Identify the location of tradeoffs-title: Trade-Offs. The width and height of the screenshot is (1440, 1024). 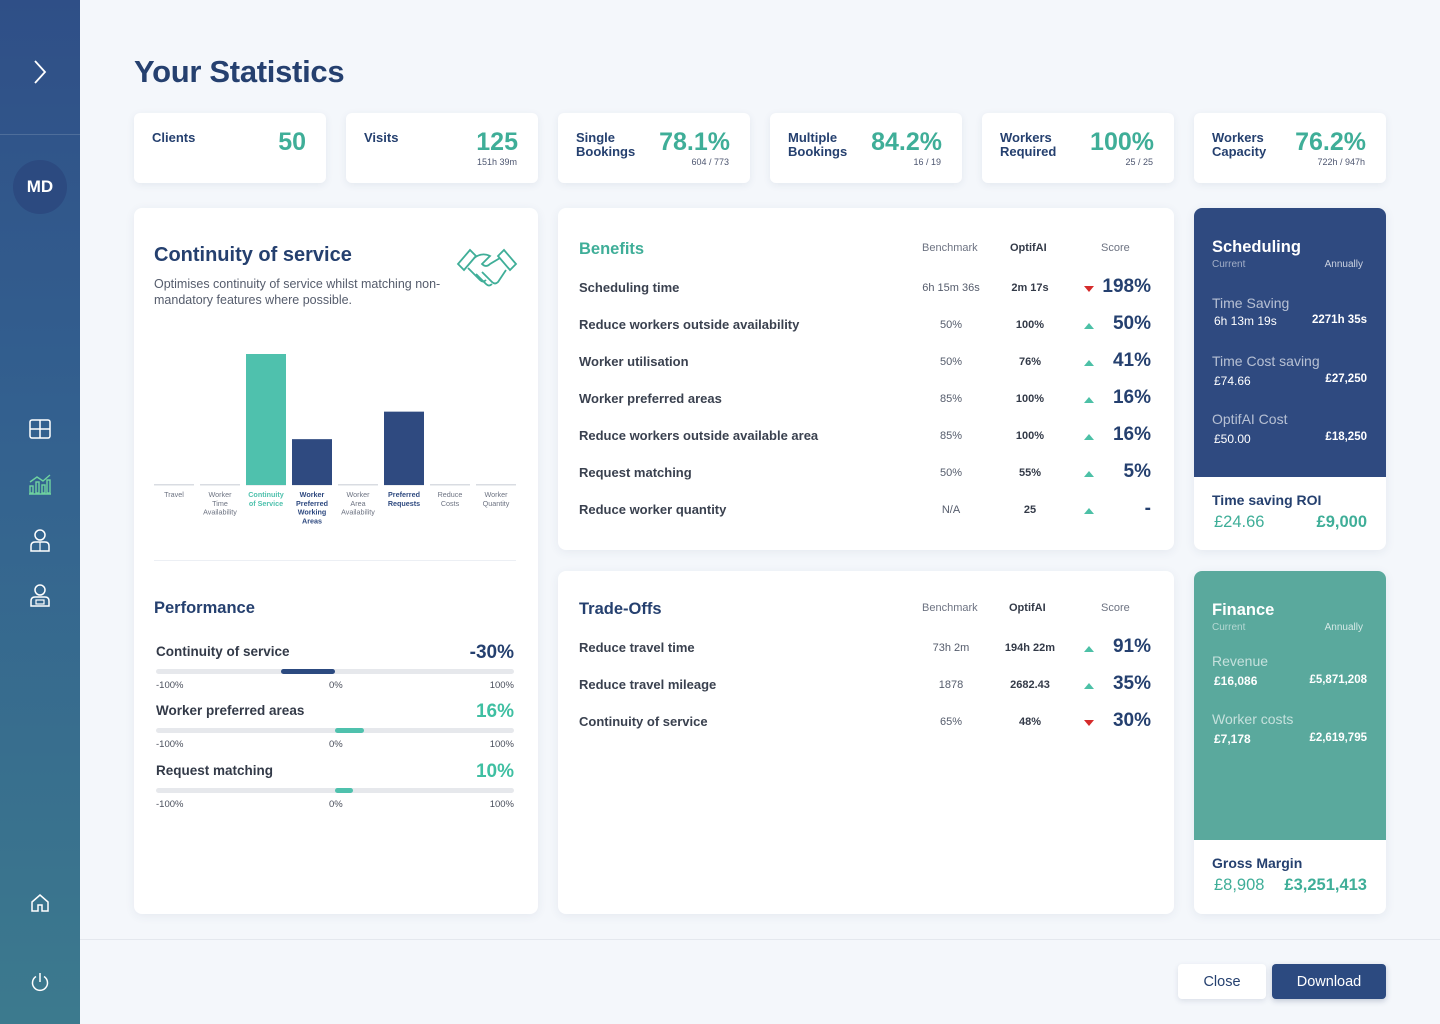
(620, 609).